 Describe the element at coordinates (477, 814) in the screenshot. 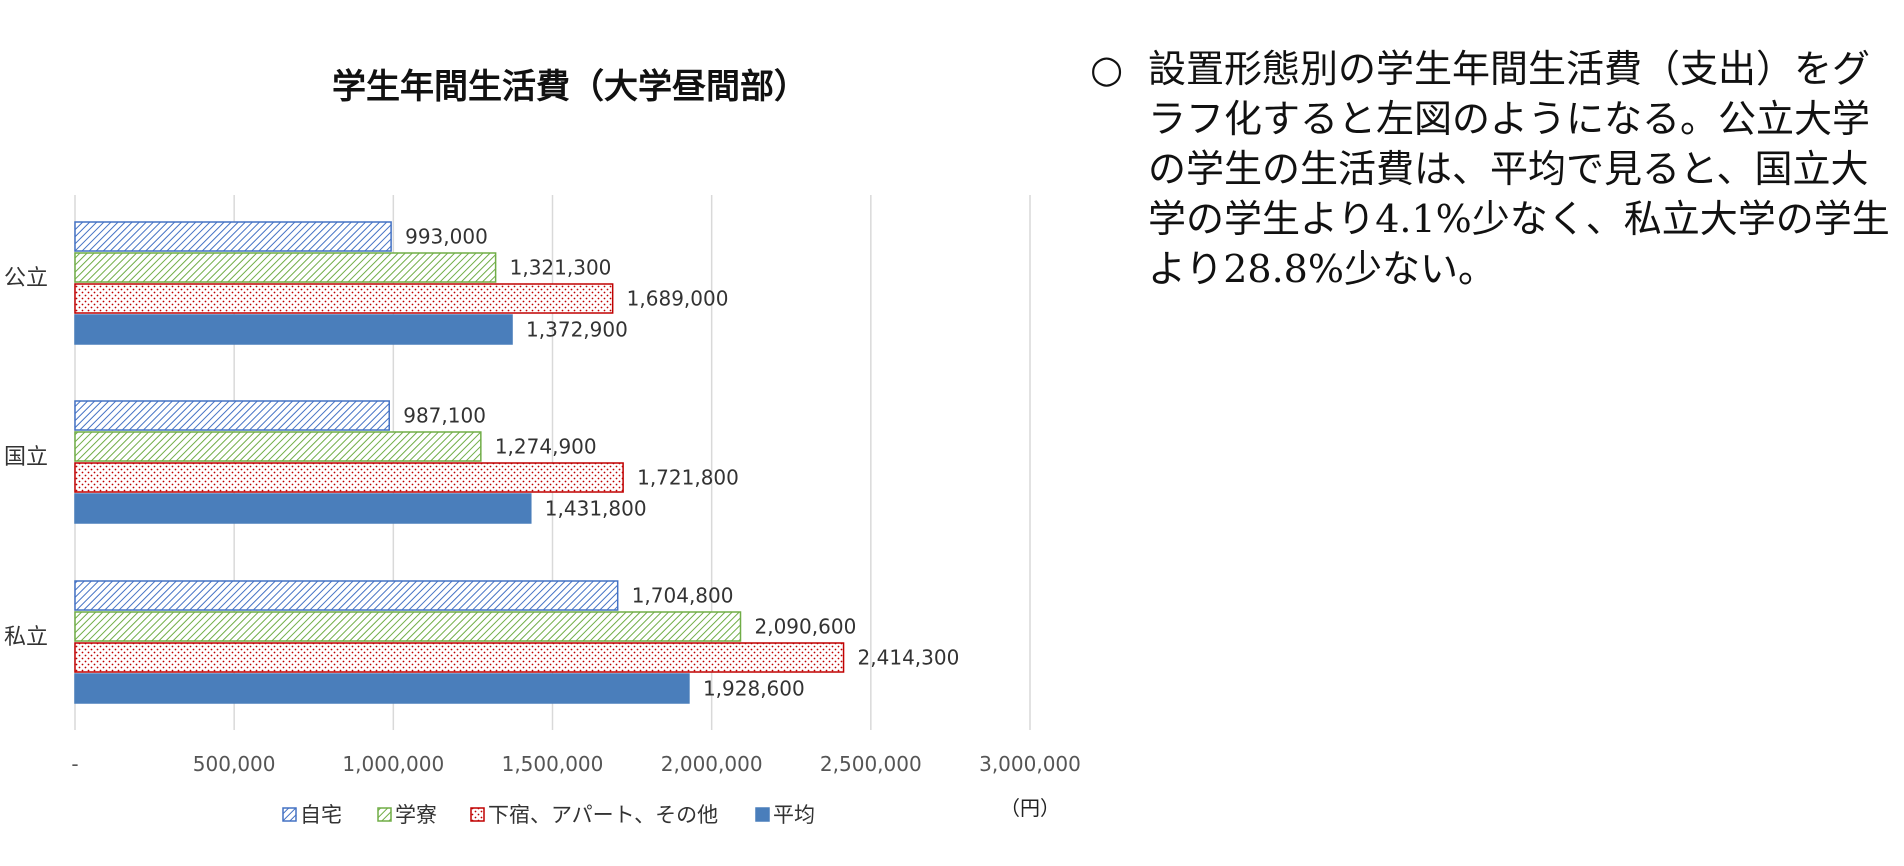

I see `legend-swatch-下宿-アパート-その他` at that location.